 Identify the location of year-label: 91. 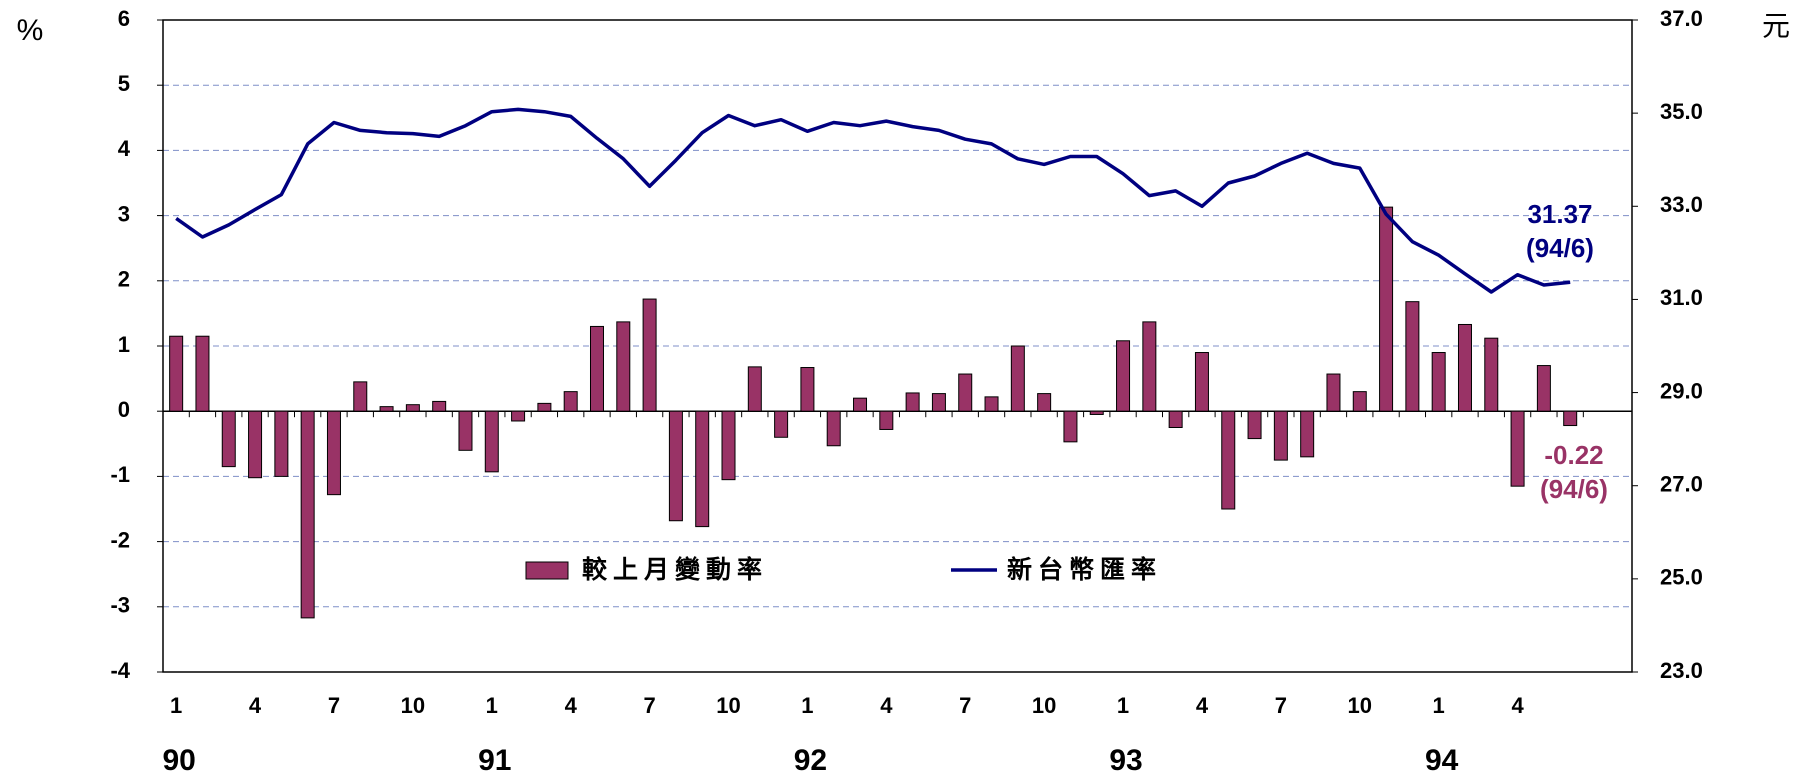
(494, 760).